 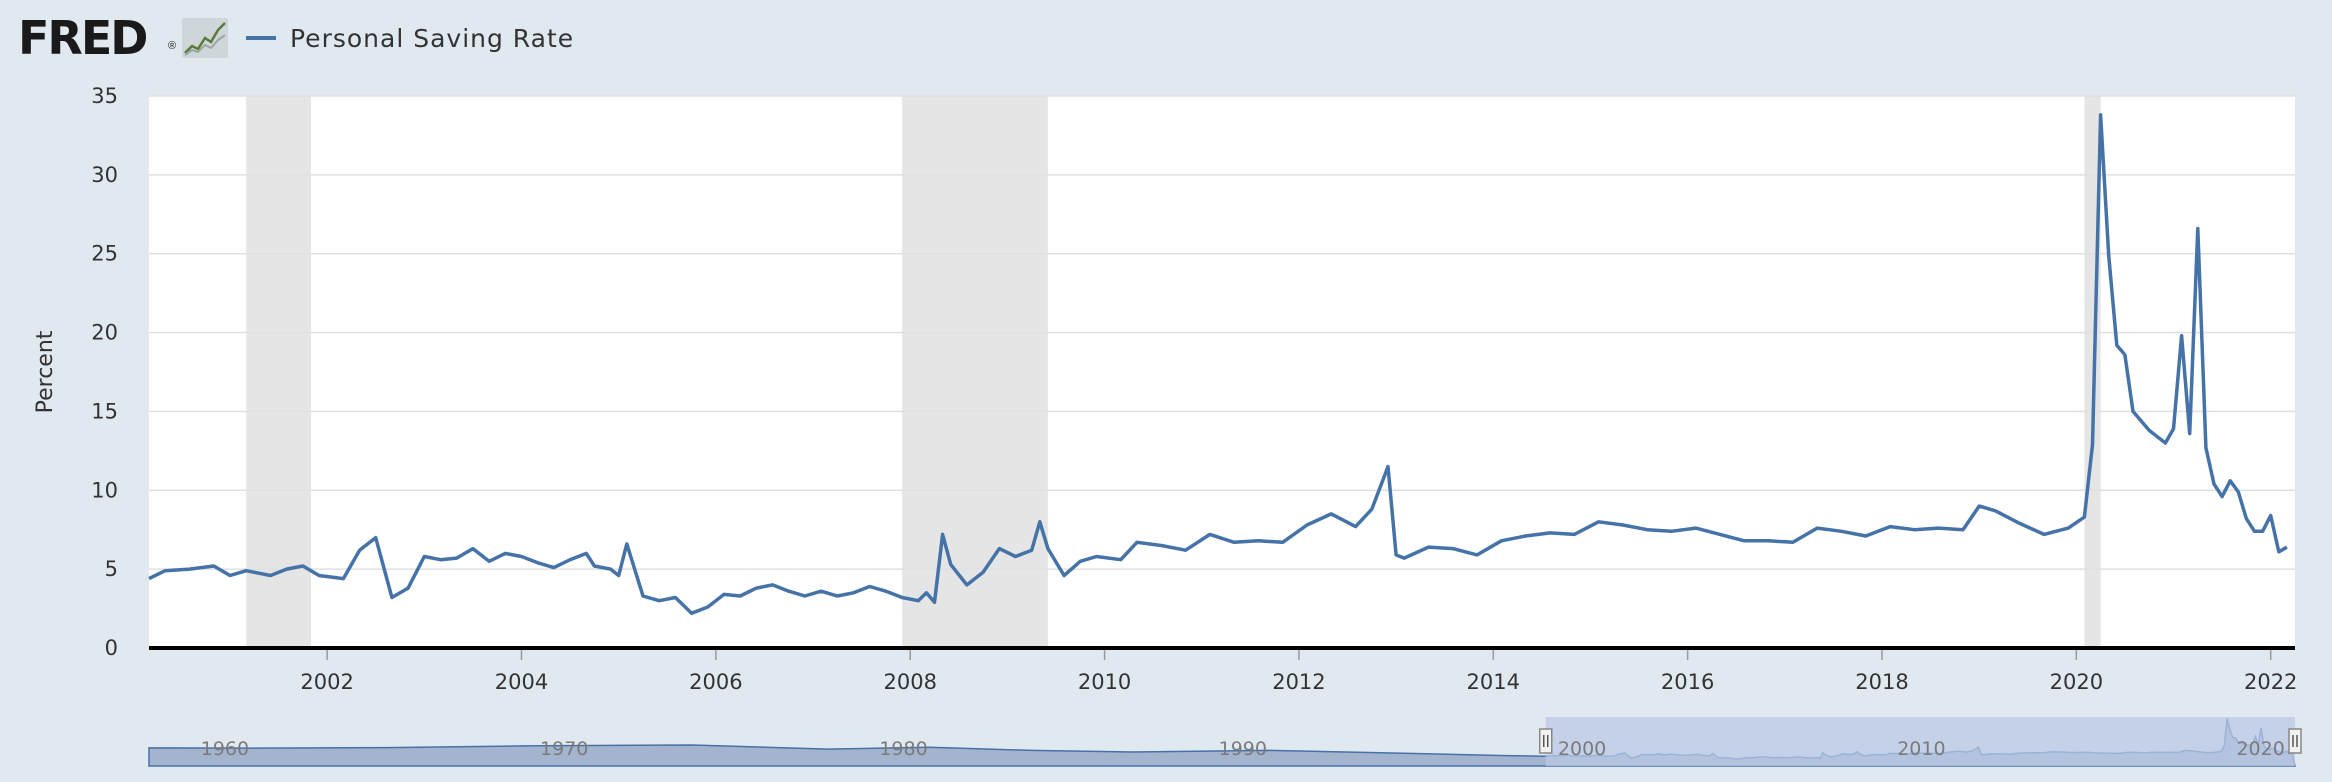 What do you see at coordinates (104, 333) in the screenshot?
I see `y-tick-label: 20` at bounding box center [104, 333].